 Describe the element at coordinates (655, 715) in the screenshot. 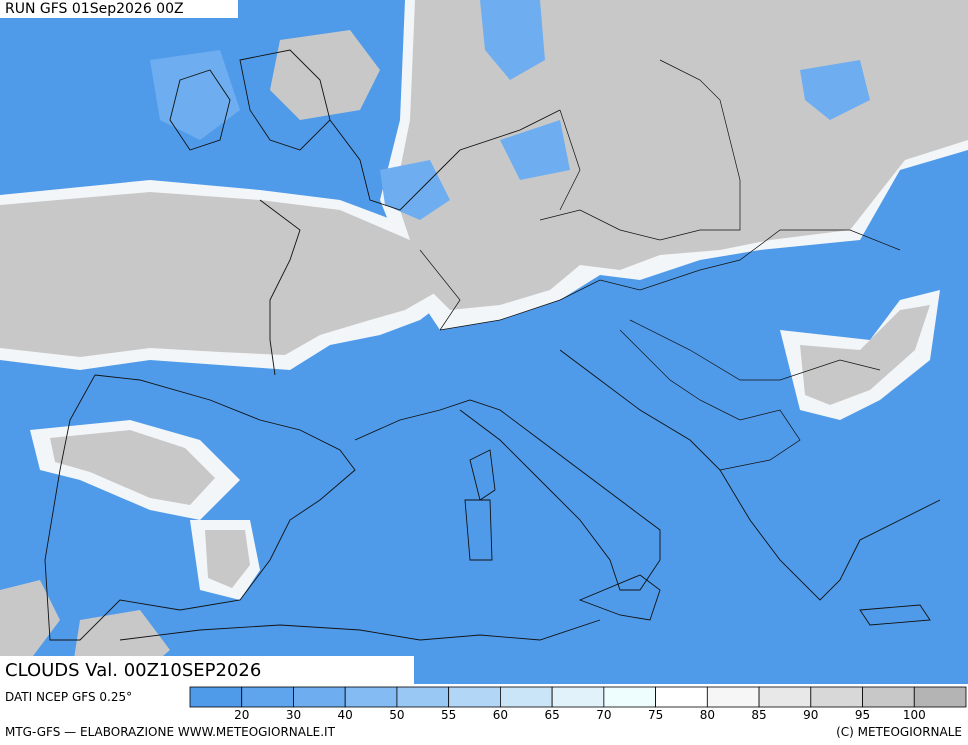

I see `colorbar-tick-label: 75` at that location.